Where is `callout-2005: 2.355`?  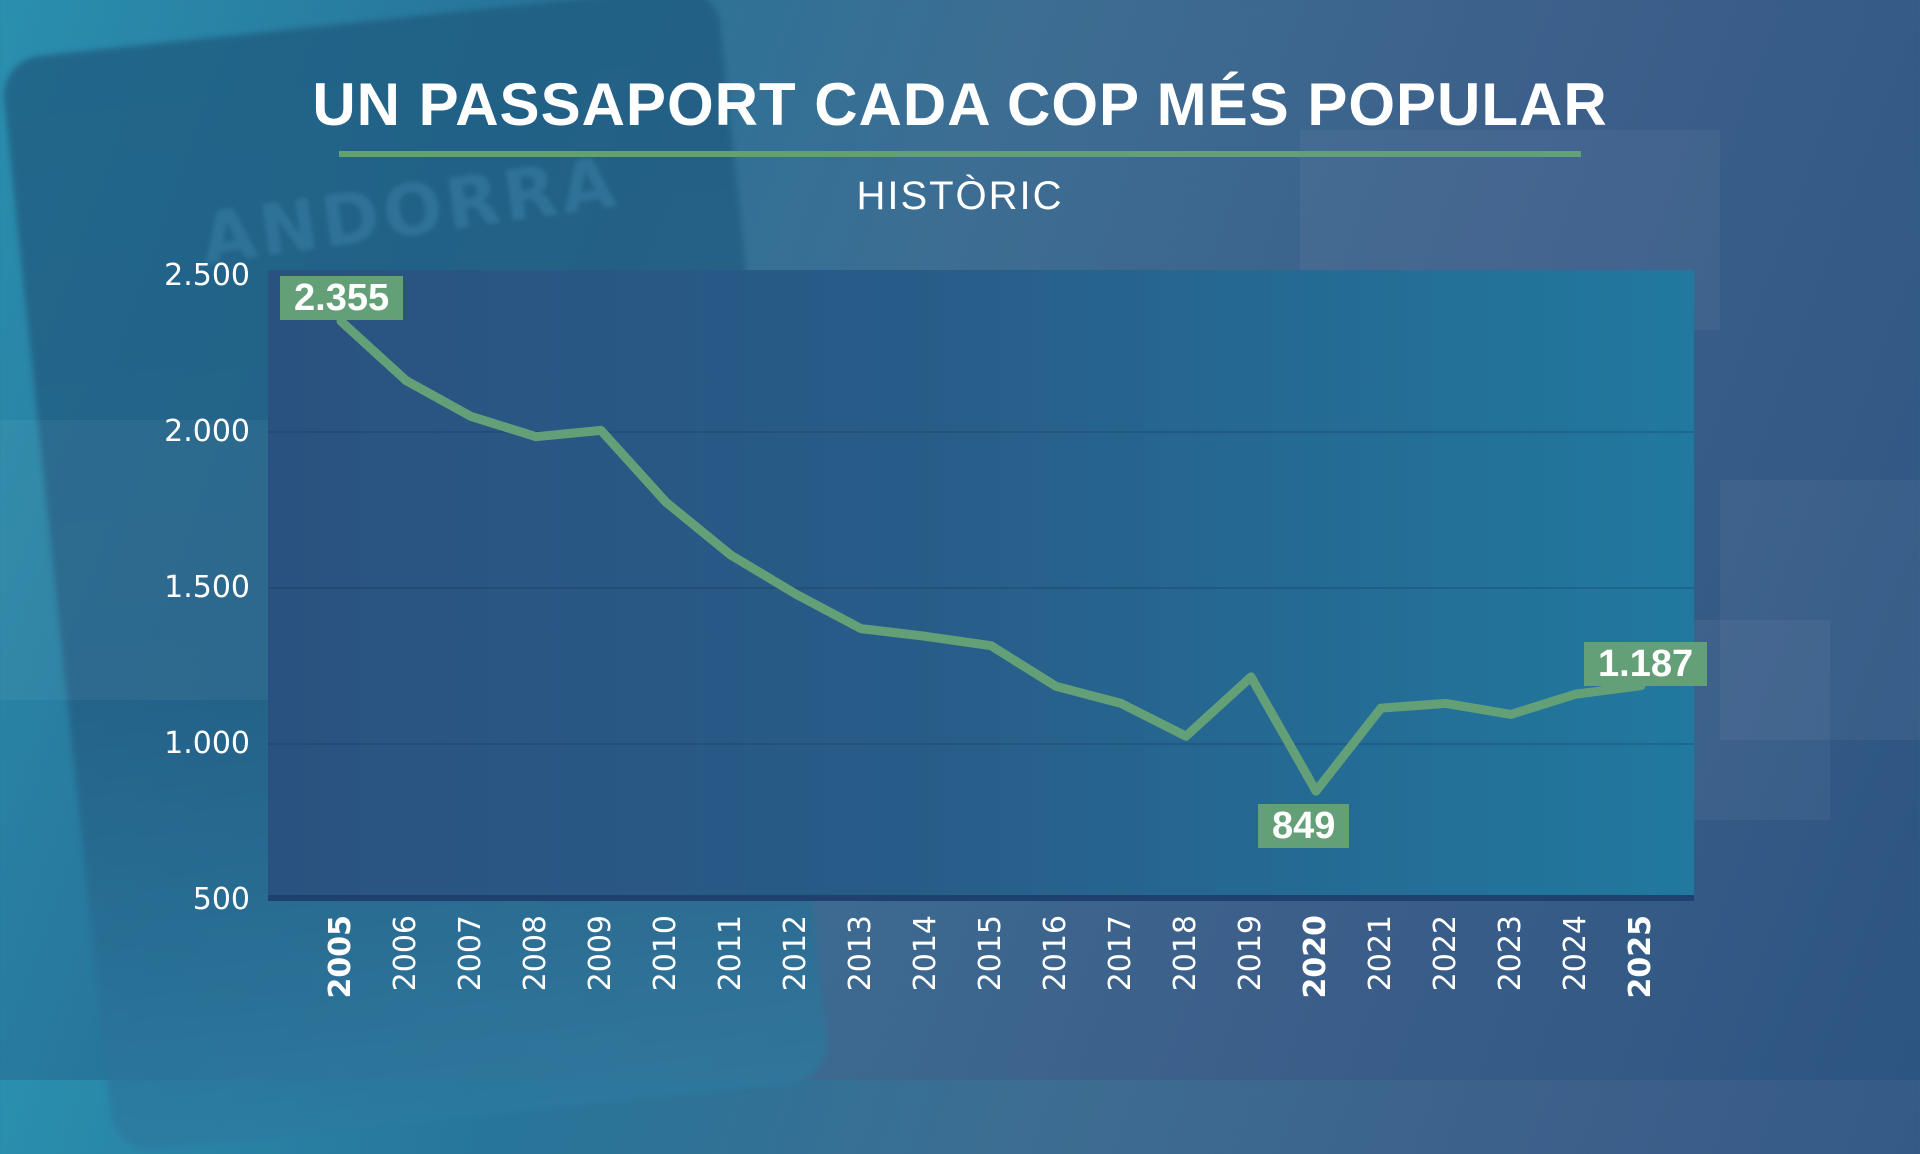
callout-2005: 2.355 is located at coordinates (342, 298).